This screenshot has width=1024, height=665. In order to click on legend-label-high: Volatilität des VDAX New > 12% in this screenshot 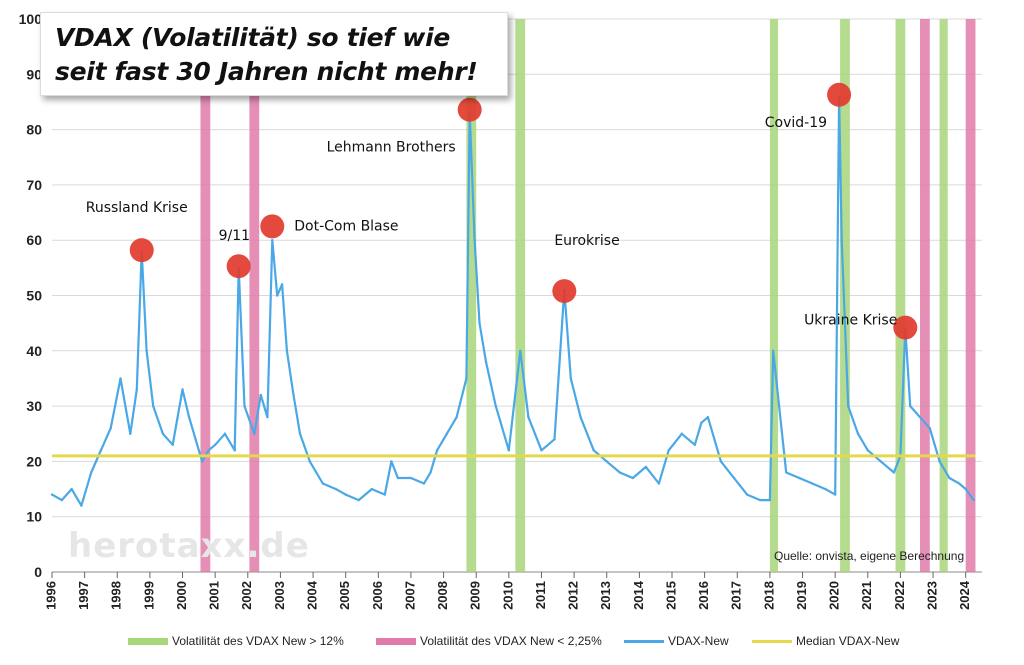, I will do `click(258, 641)`.